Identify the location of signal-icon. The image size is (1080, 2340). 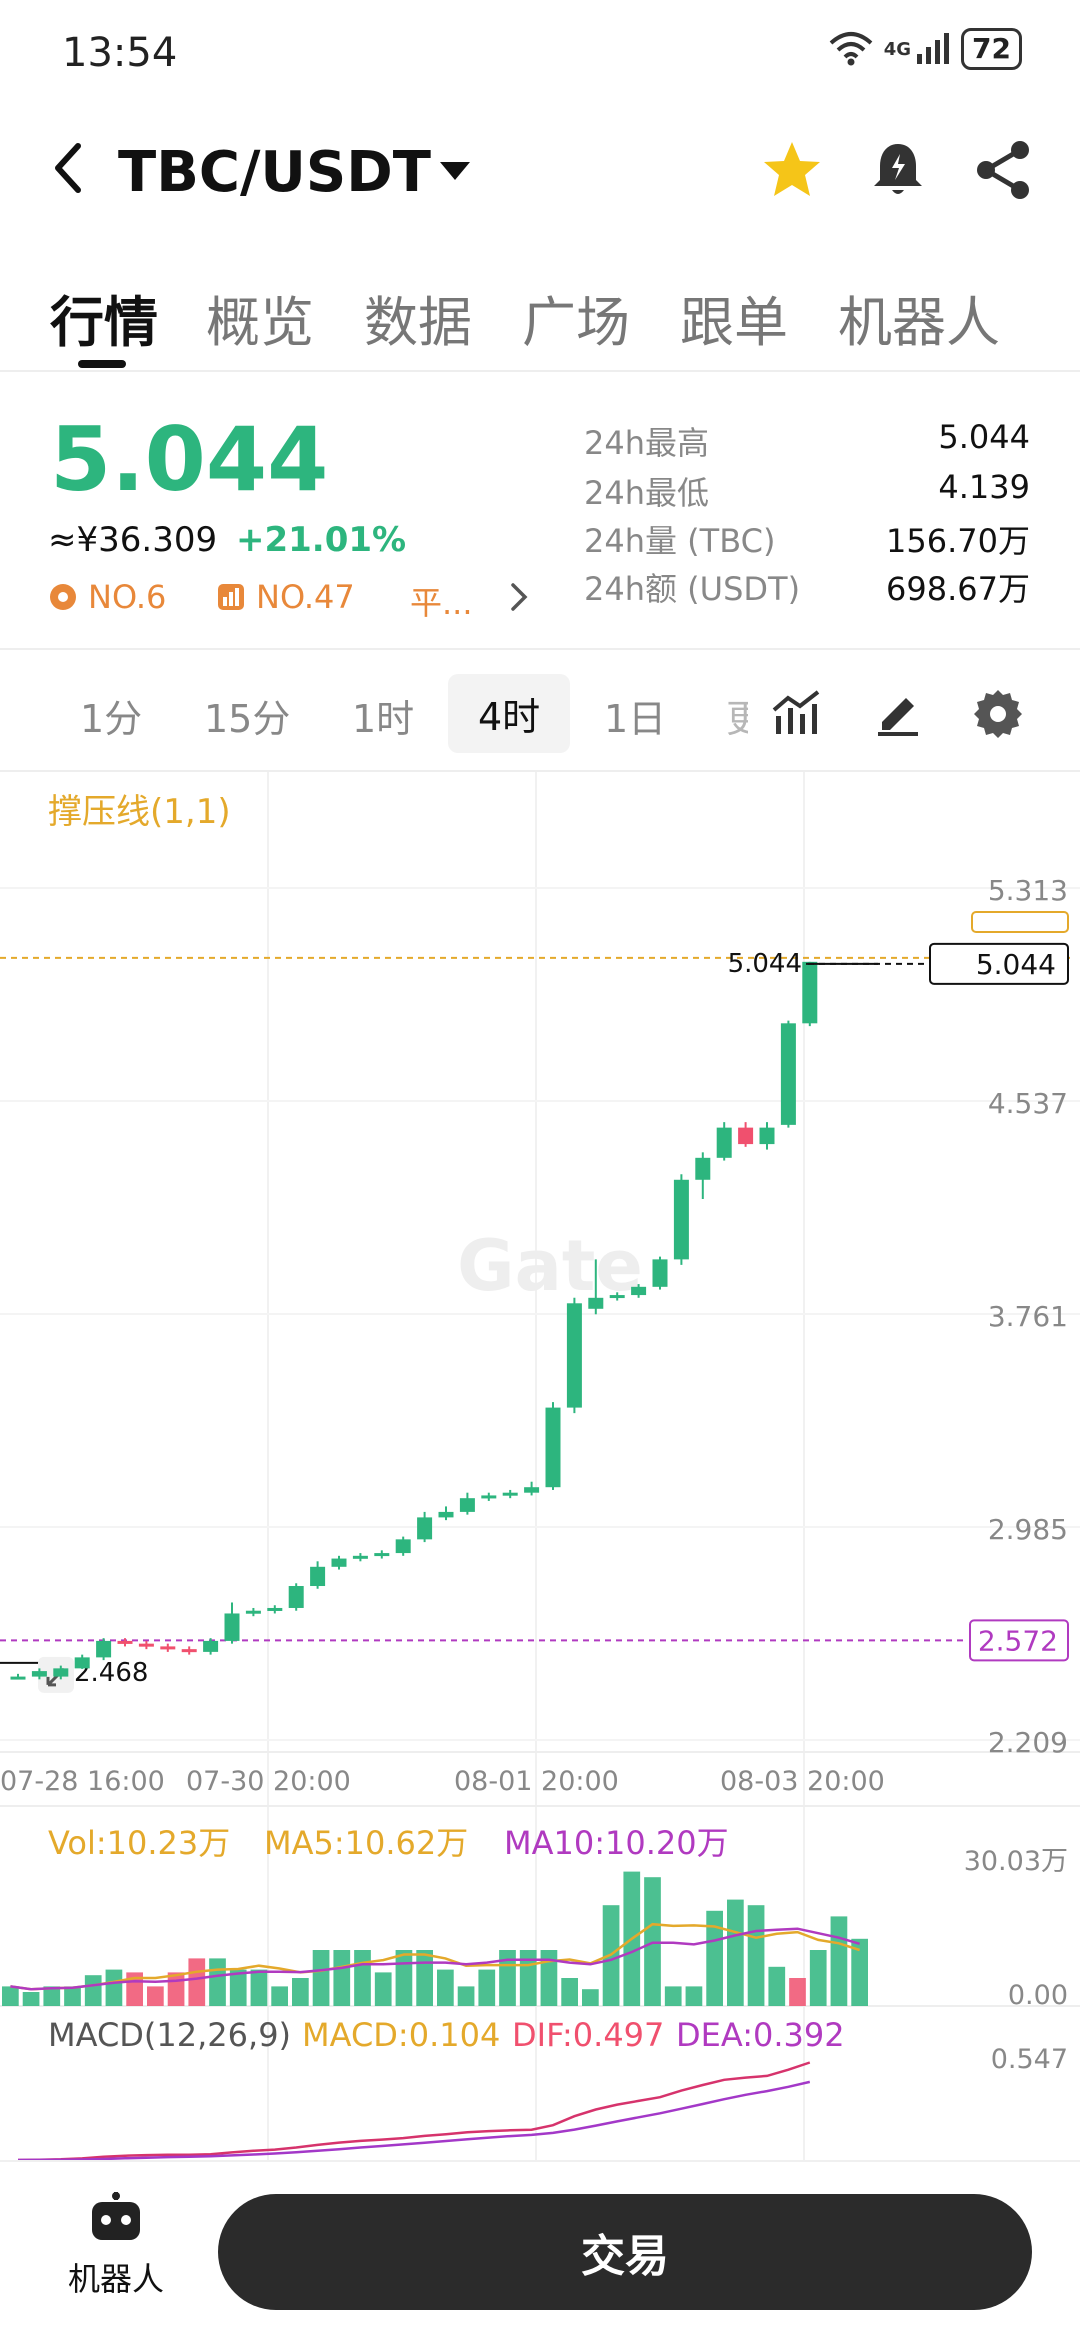
(933, 48).